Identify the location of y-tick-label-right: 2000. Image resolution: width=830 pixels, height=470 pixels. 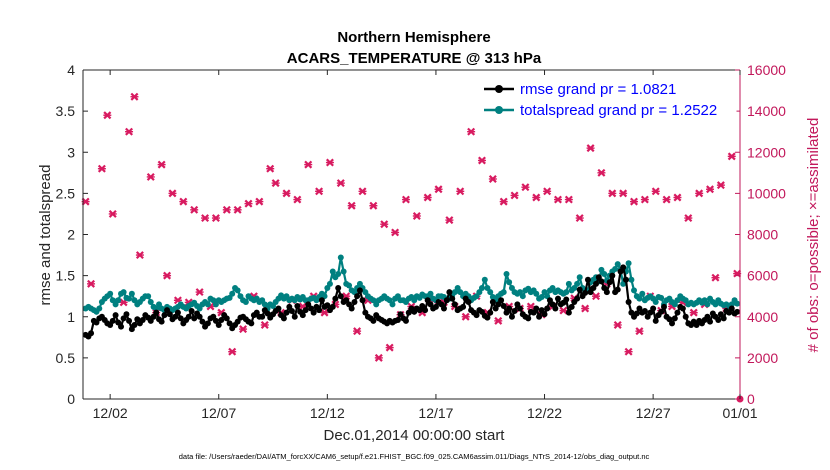
(762, 358).